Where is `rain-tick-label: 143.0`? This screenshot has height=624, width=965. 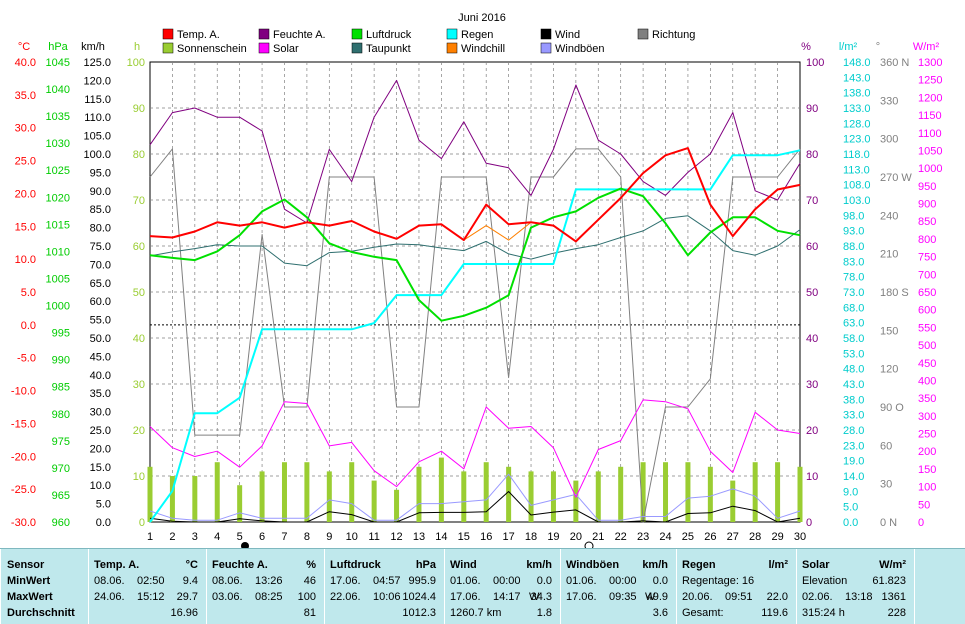
rain-tick-label: 143.0 is located at coordinates (857, 78).